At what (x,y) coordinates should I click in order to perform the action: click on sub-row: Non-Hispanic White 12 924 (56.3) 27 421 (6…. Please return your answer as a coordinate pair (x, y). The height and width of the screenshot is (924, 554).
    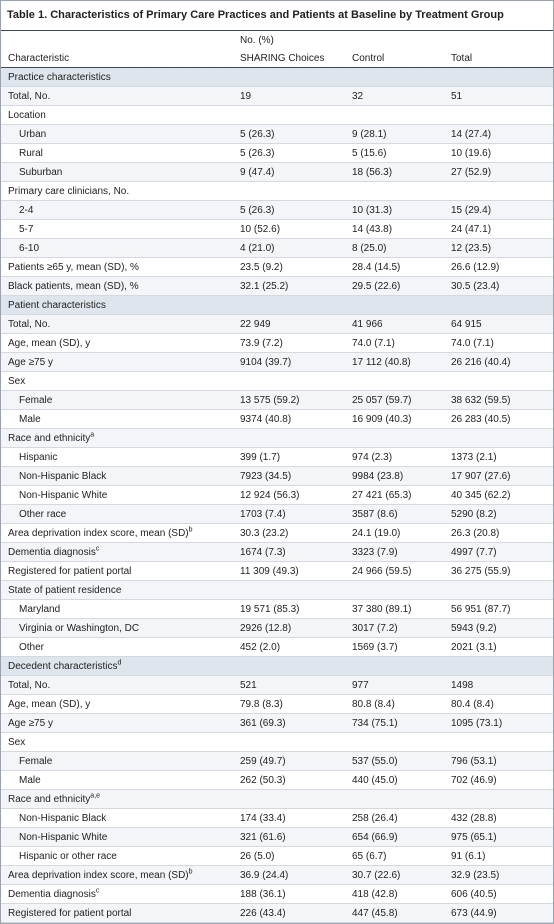
    Looking at the image, I should click on (277, 495).